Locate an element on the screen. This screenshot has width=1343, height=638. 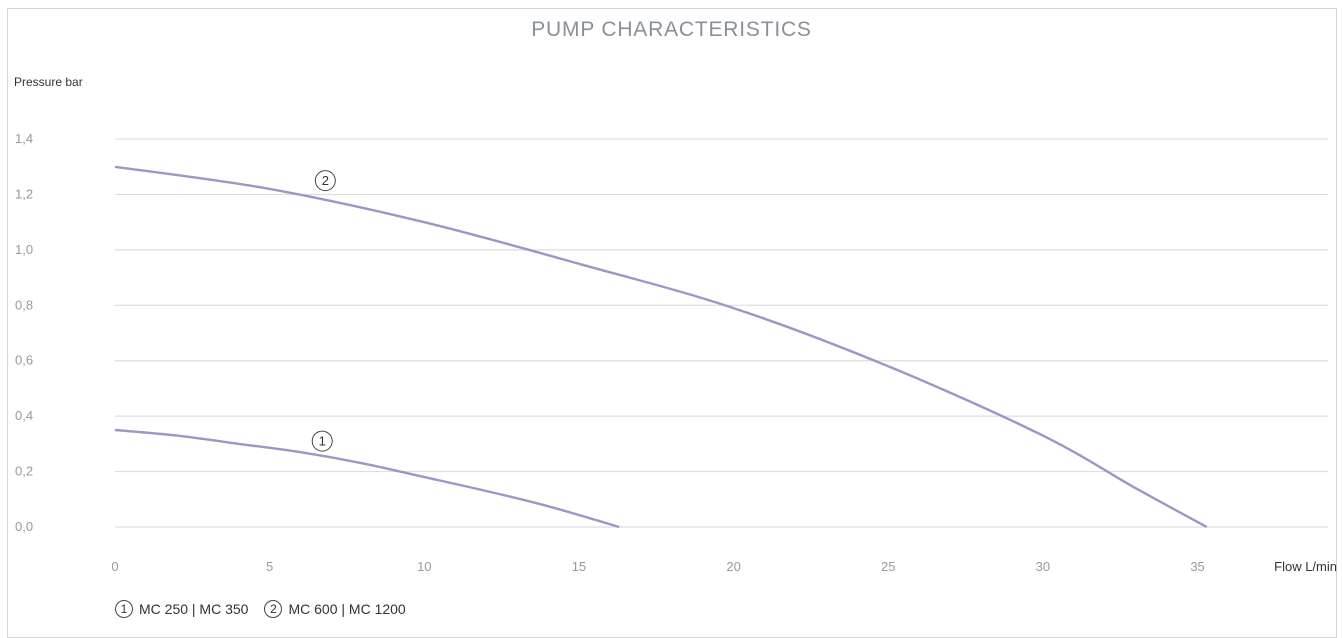
y-tick-label: 0,0 is located at coordinates (24, 526).